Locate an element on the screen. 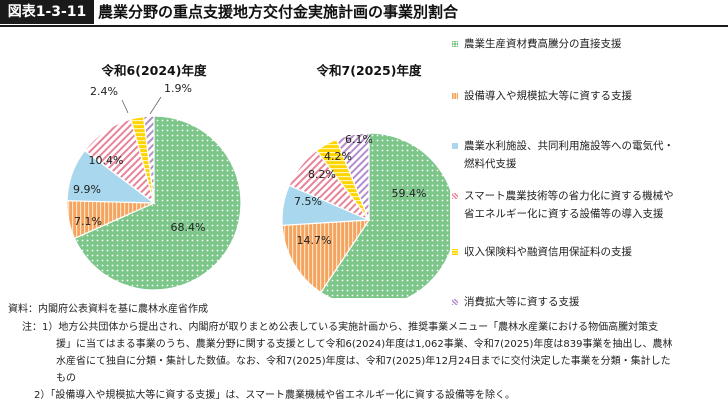 The height and width of the screenshot is (409, 728). pie-title: 令和7(2025)年度 is located at coordinates (369, 70).